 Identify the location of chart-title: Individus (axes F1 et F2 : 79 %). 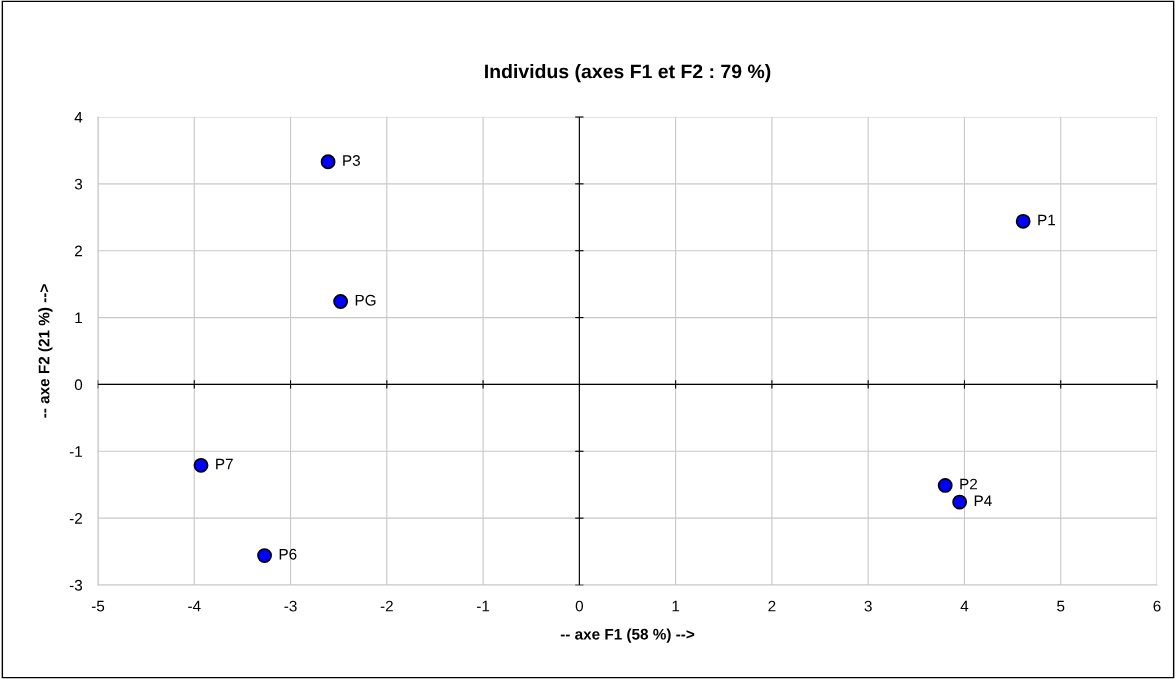
(628, 73).